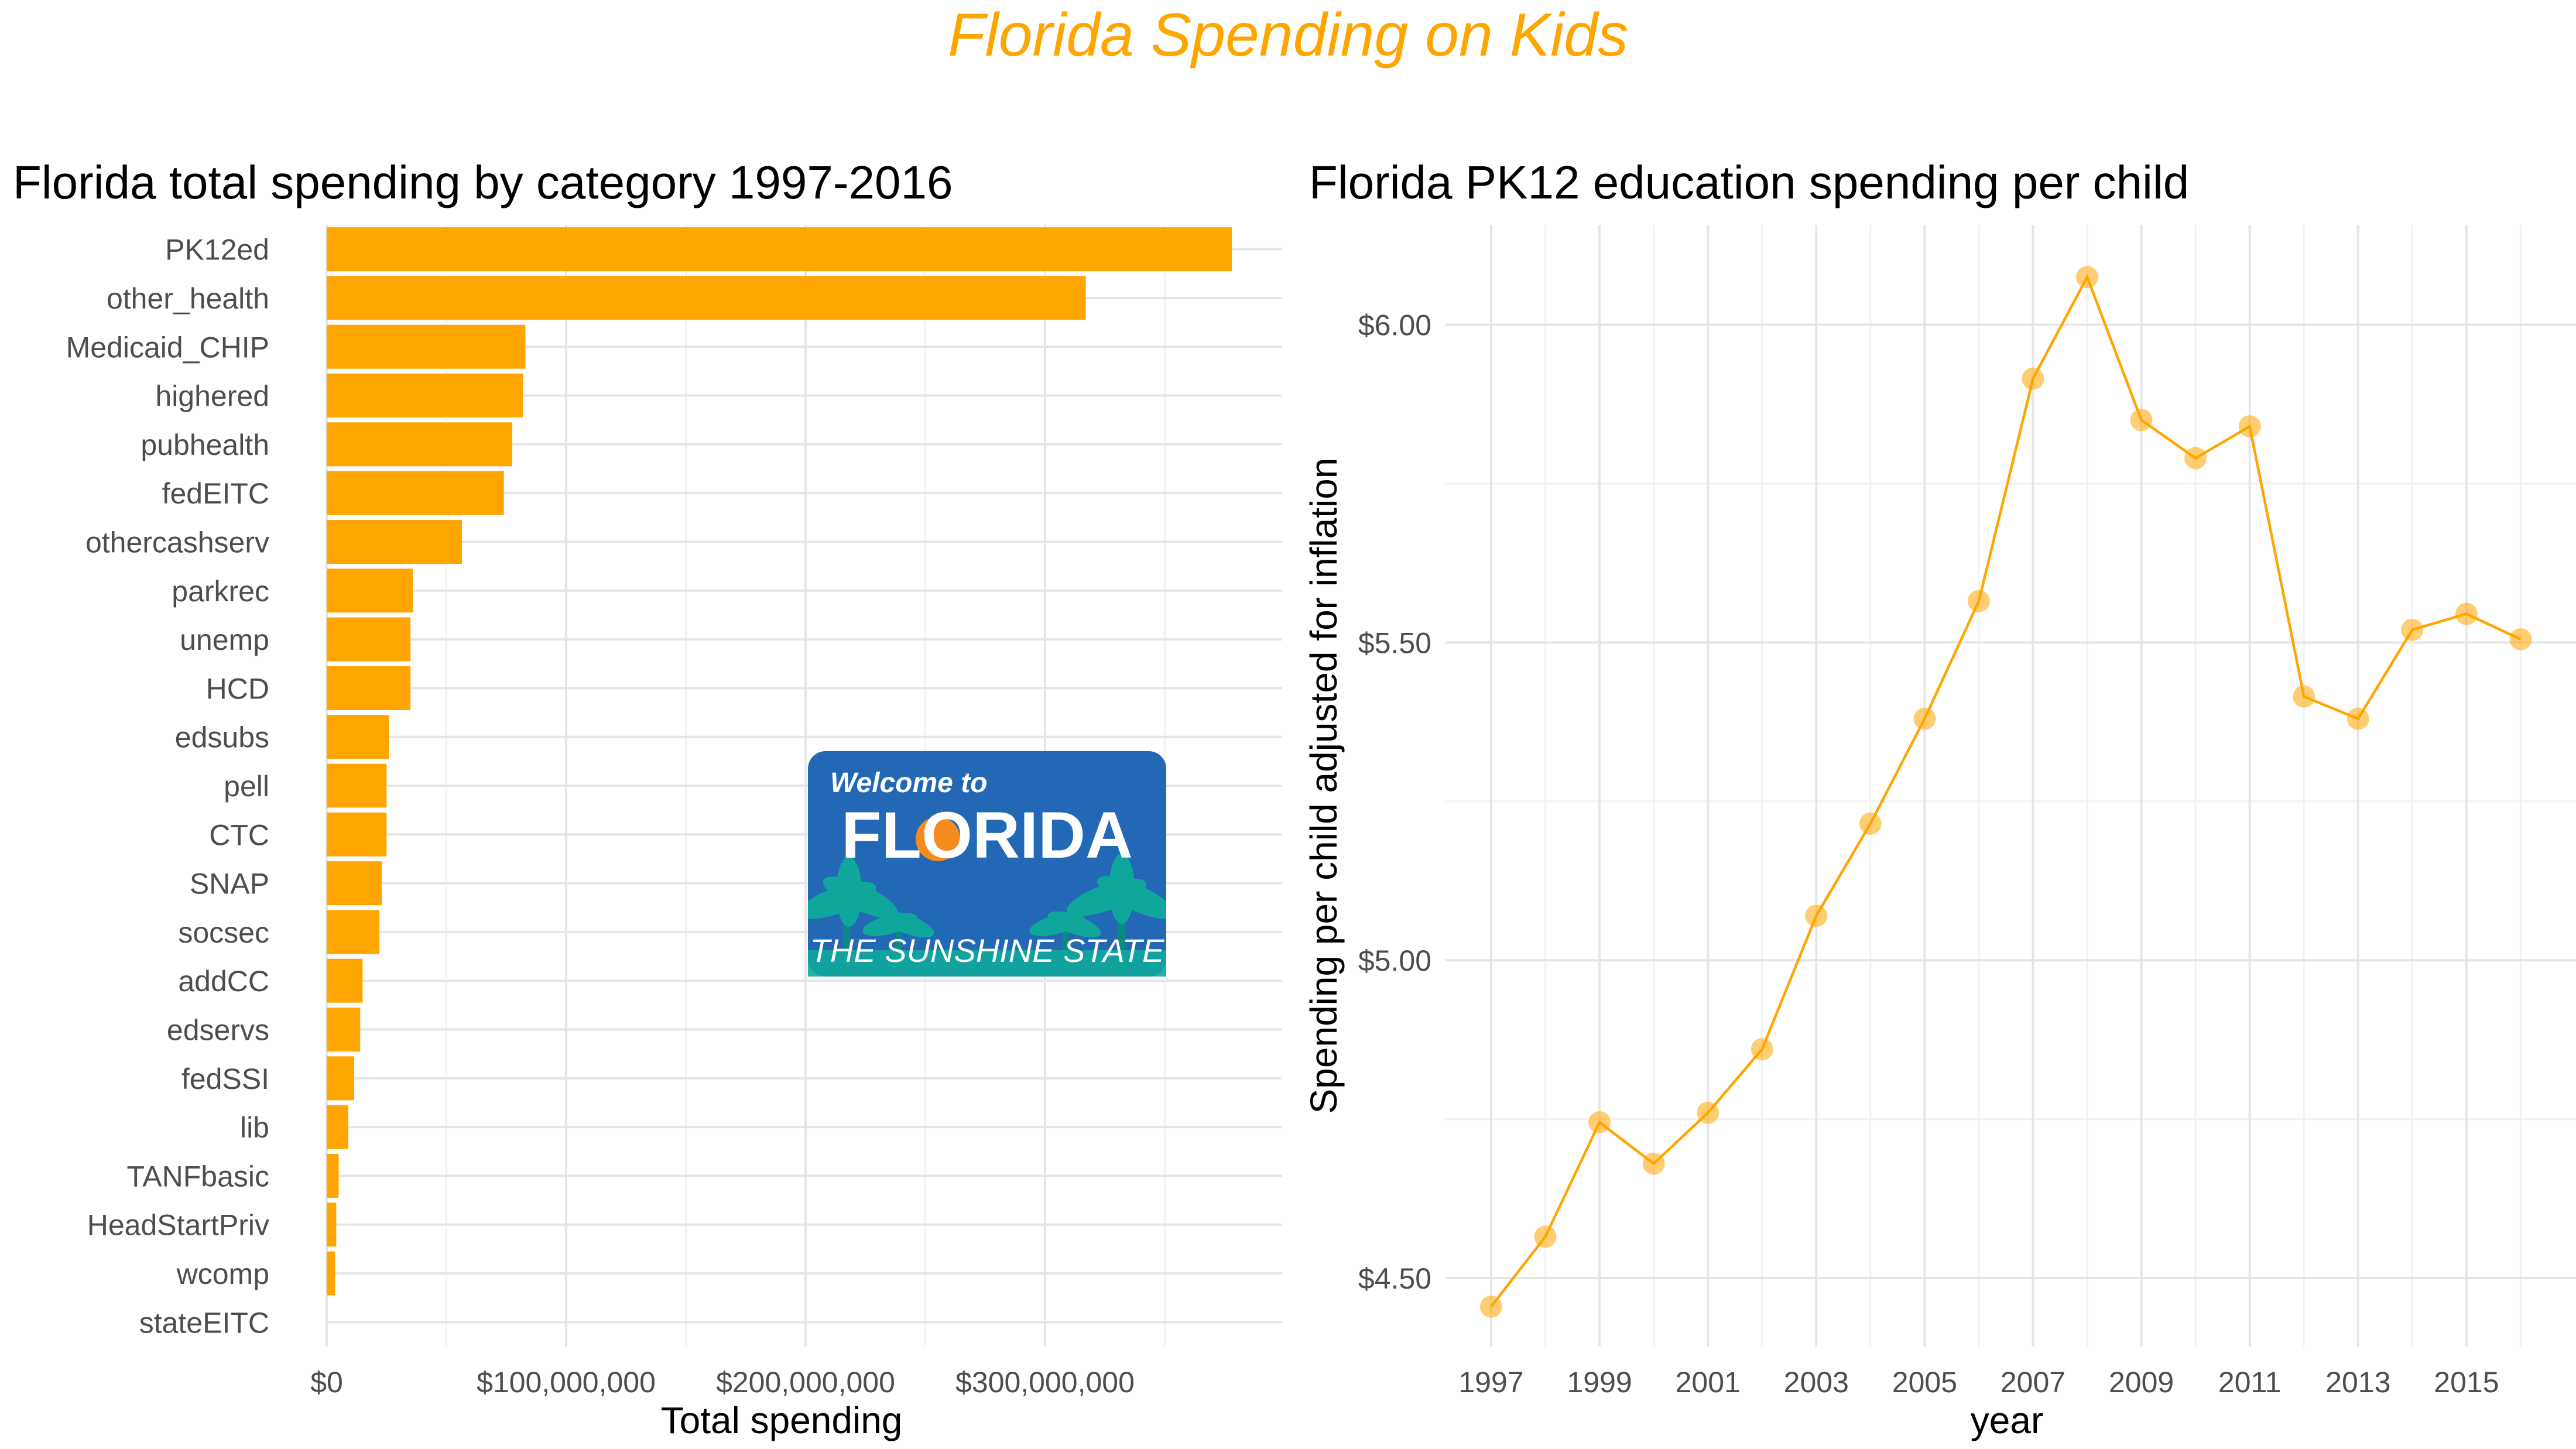 The height and width of the screenshot is (1449, 2576). What do you see at coordinates (229, 884) in the screenshot?
I see `y-tick-label: SNAP` at bounding box center [229, 884].